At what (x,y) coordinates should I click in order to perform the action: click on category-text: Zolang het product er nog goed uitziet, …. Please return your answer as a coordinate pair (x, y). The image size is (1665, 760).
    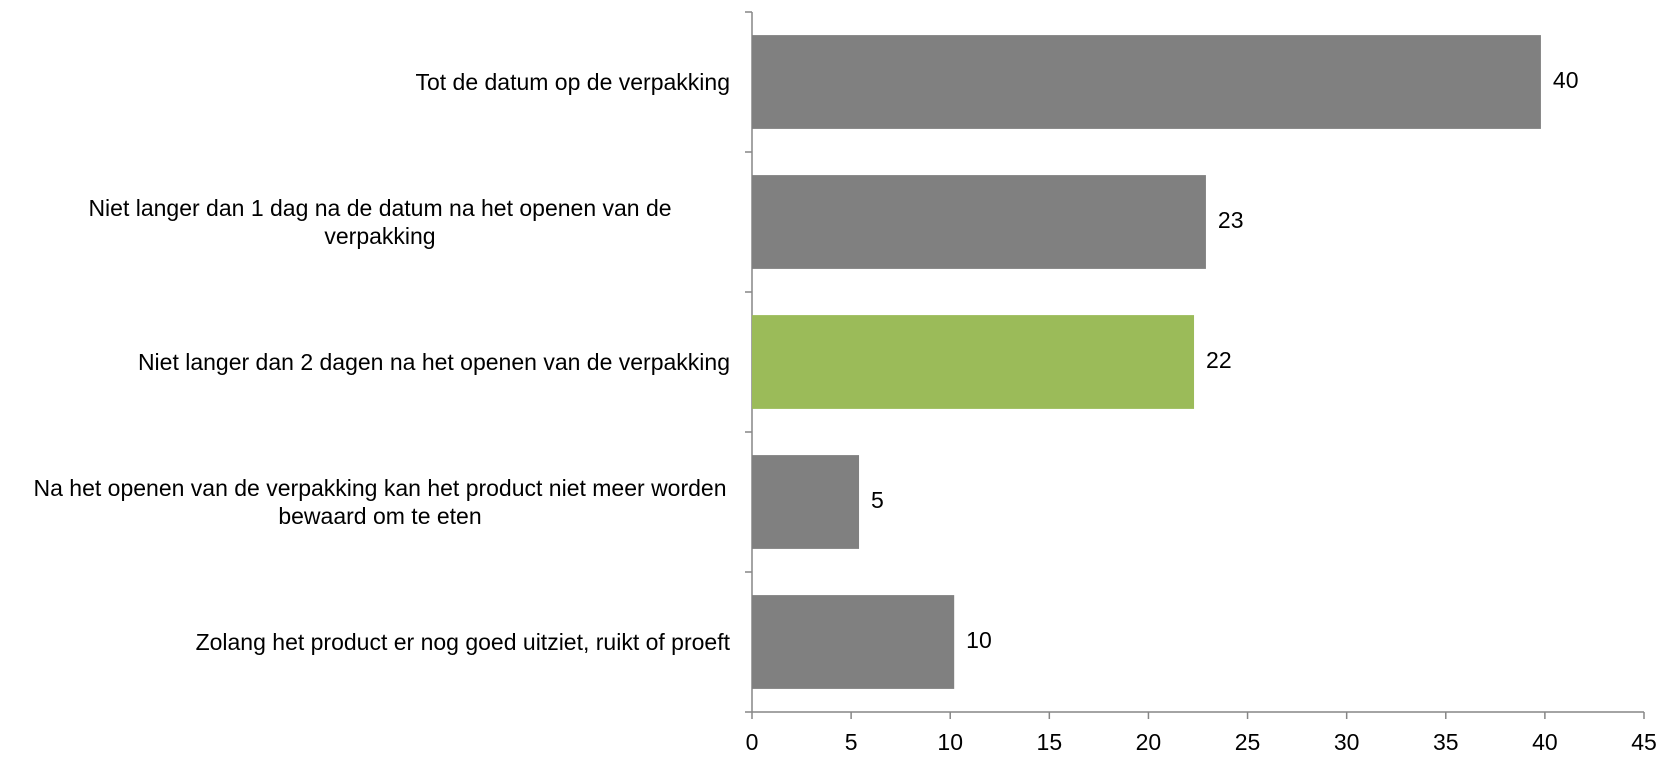
    Looking at the image, I should click on (462, 642).